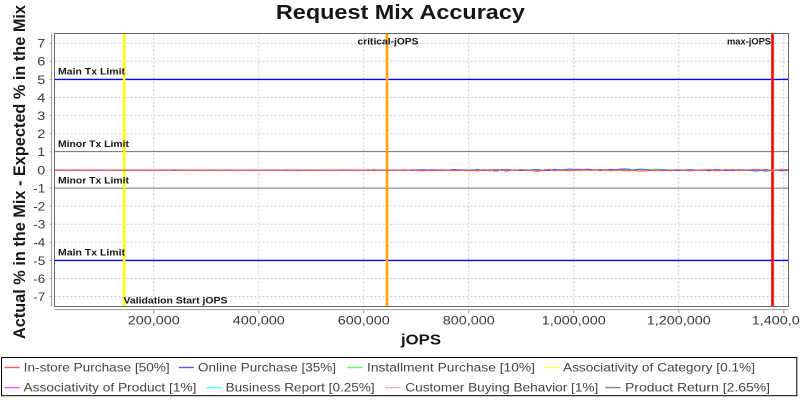  Describe the element at coordinates (401, 13) in the screenshot. I see `svg-text: Request Mix Accuracy` at that location.